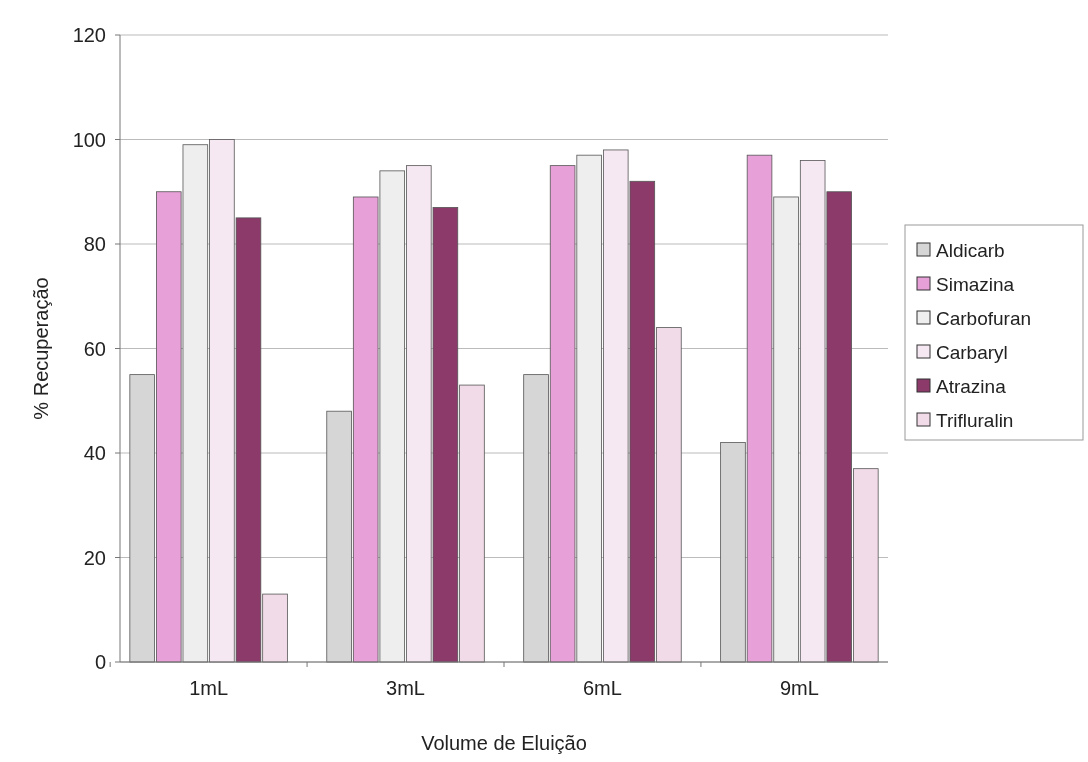 The width and height of the screenshot is (1088, 762). What do you see at coordinates (799, 688) in the screenshot?
I see `x-tick-label: 9mL` at bounding box center [799, 688].